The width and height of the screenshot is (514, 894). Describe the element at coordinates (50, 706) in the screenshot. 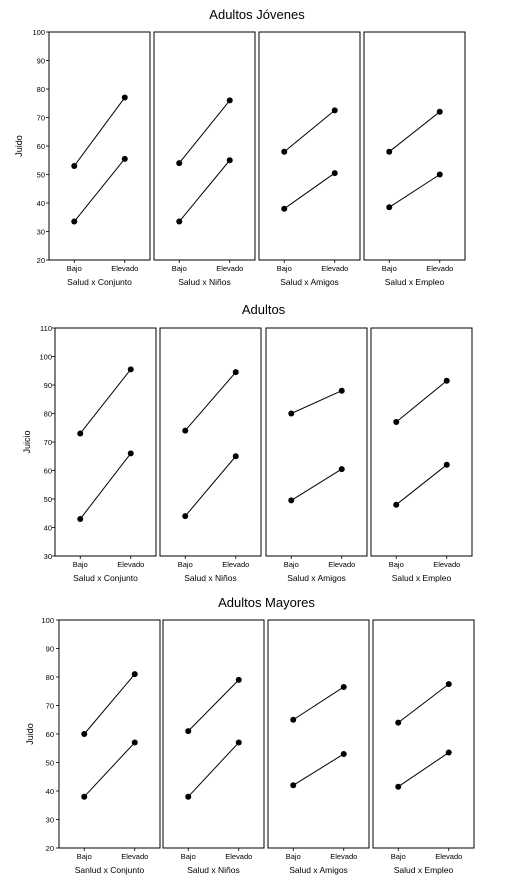

I see `y-tick-label: 70` at that location.